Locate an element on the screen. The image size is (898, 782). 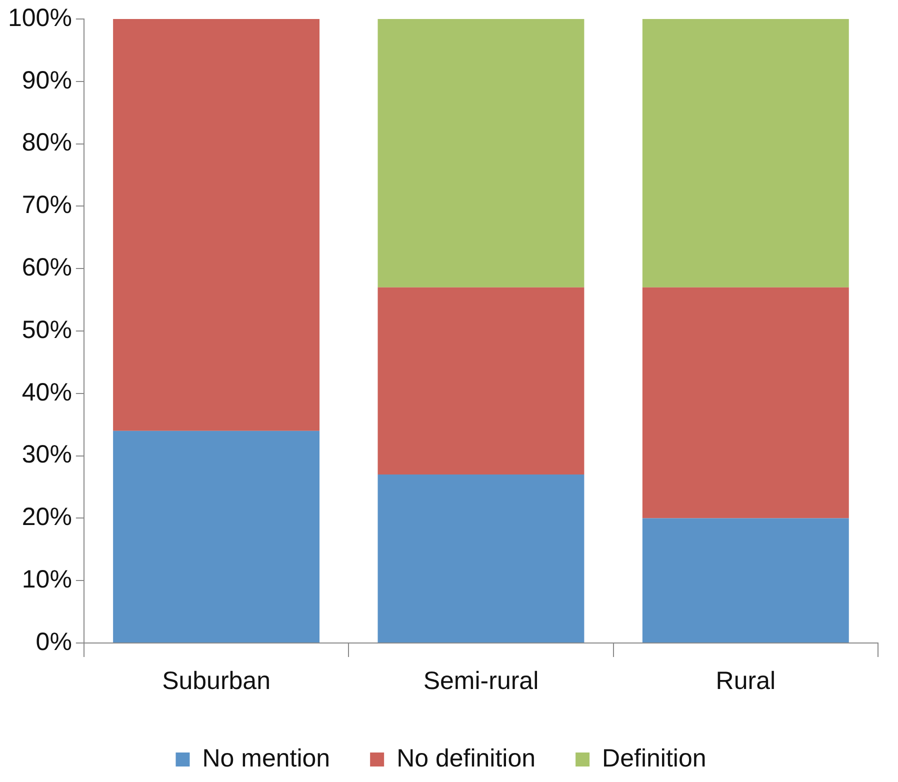
legend-label: No mention is located at coordinates (266, 758).